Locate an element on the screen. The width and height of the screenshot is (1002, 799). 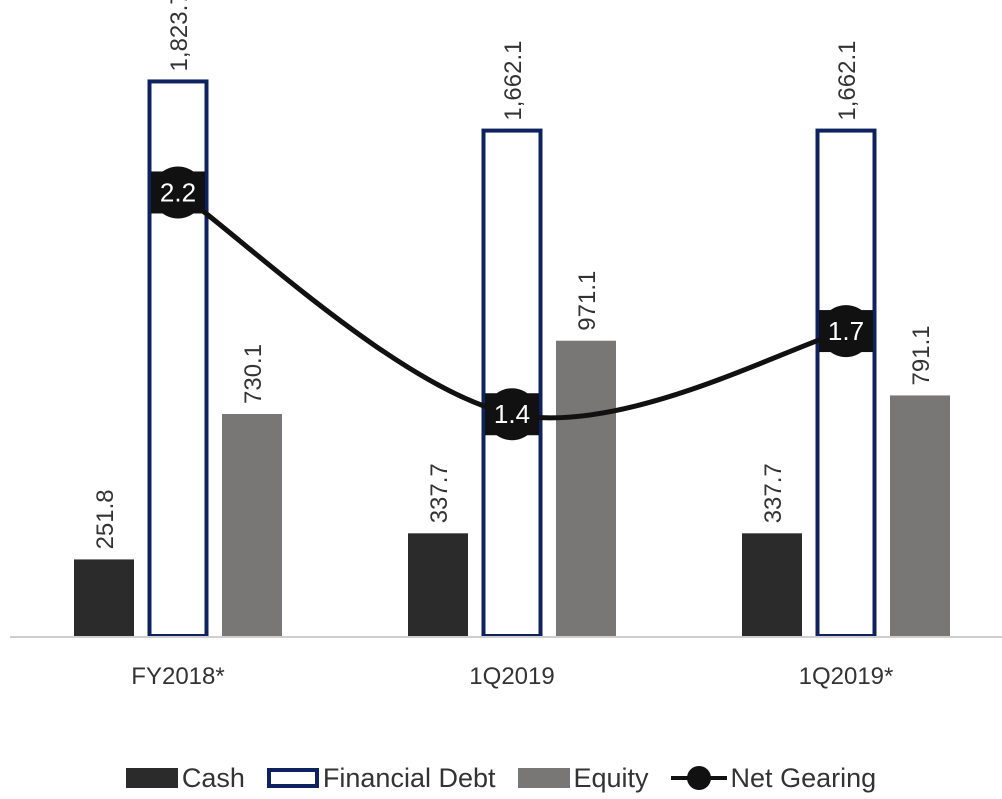
net-gearing-label-box-fy2018 is located at coordinates (178, 192).